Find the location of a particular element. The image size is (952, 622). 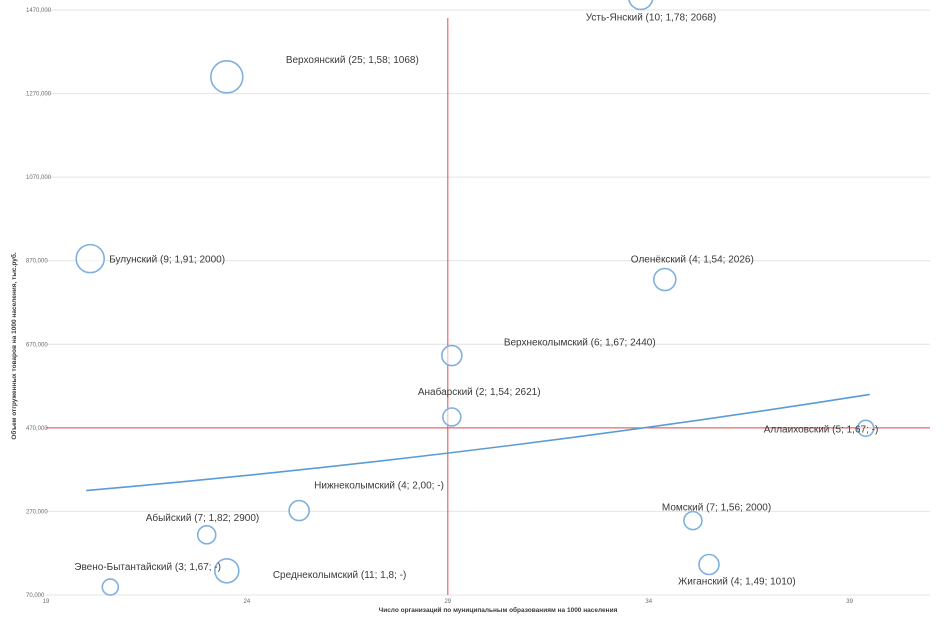

y-tick-label: 270,000 is located at coordinates (37, 512).